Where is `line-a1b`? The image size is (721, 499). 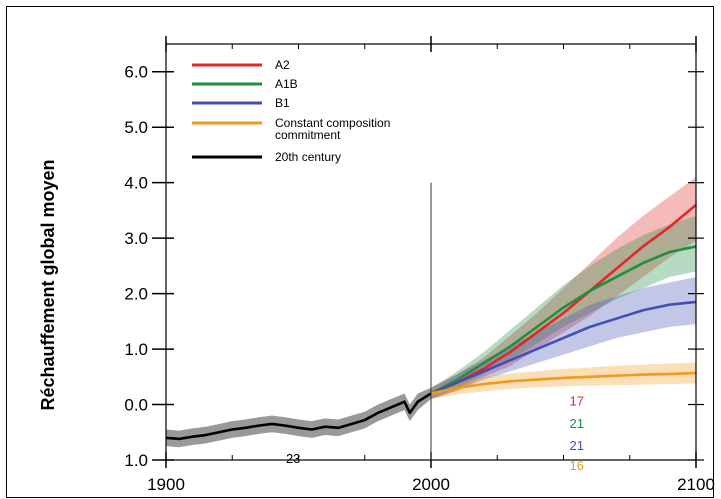
line-a1b is located at coordinates (563, 320).